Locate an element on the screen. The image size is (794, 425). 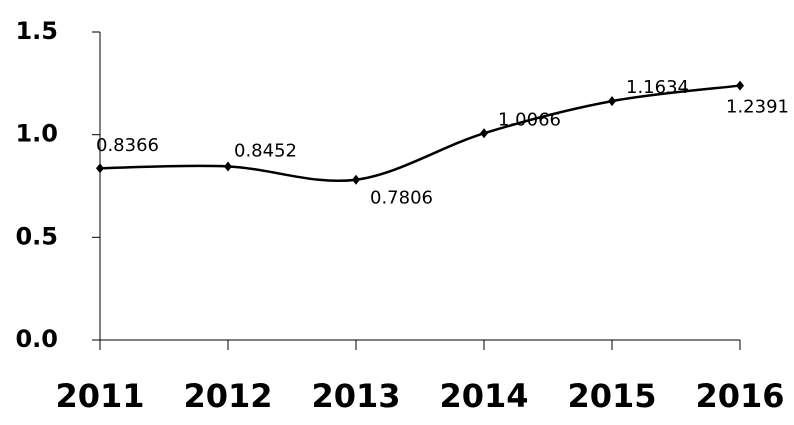
x-tick-label: 2013 is located at coordinates (355, 396).